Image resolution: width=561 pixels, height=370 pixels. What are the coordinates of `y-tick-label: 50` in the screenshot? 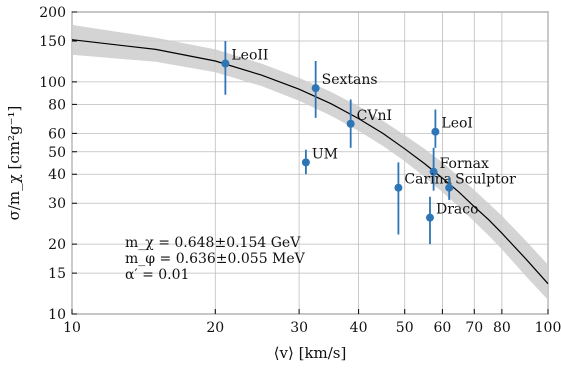 It's located at (57, 153).